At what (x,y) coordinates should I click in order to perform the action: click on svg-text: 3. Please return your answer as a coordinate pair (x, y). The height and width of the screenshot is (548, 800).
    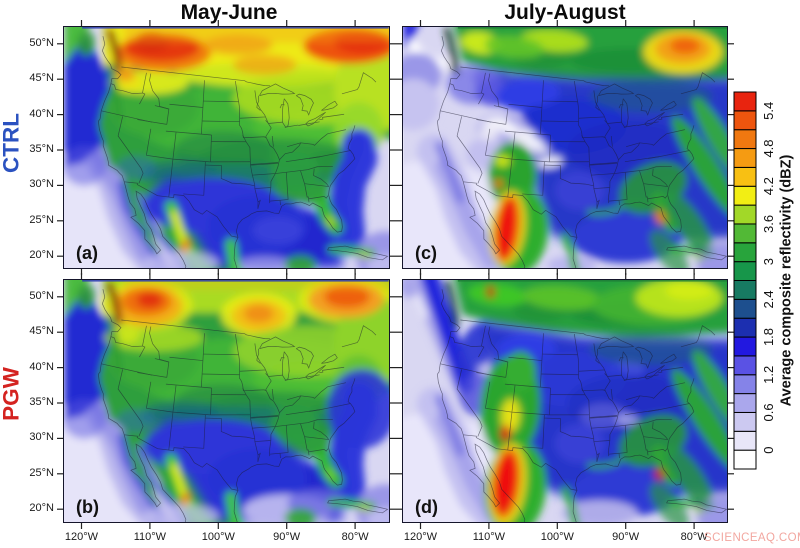
    Looking at the image, I should click on (768, 261).